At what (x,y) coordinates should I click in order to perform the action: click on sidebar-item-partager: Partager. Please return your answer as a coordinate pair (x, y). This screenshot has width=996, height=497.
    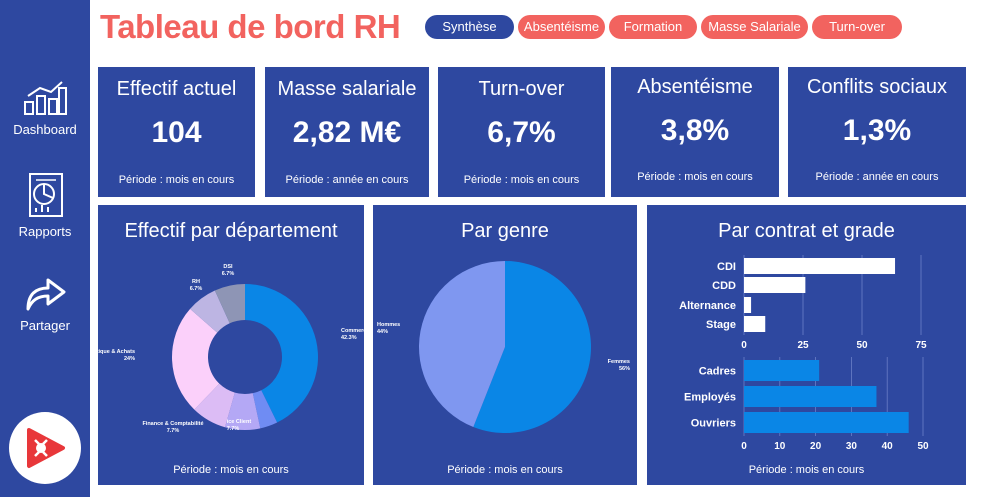
    Looking at the image, I should click on (45, 304).